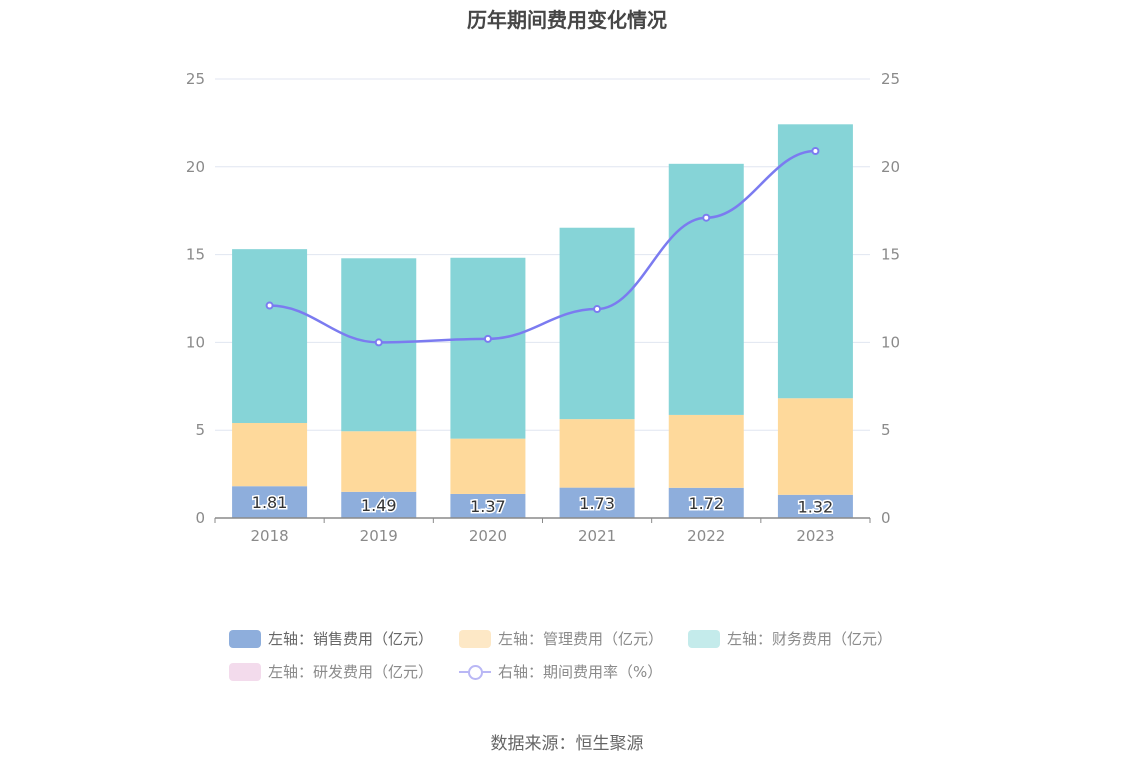 This screenshot has width=1134, height=766. What do you see at coordinates (567, 744) in the screenshot?
I see `data-source: 数据来源：恒生聚源` at bounding box center [567, 744].